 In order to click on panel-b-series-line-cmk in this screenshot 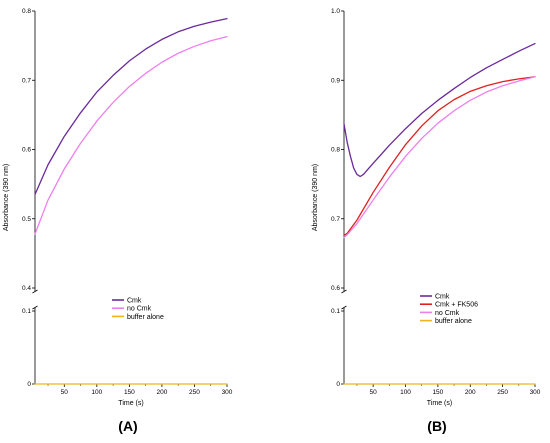, I will do `click(439, 110)`.